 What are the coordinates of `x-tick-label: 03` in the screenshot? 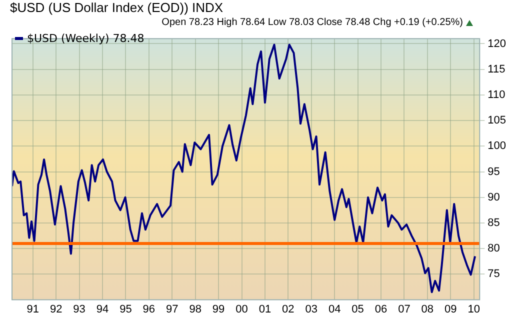 It's located at (311, 309).